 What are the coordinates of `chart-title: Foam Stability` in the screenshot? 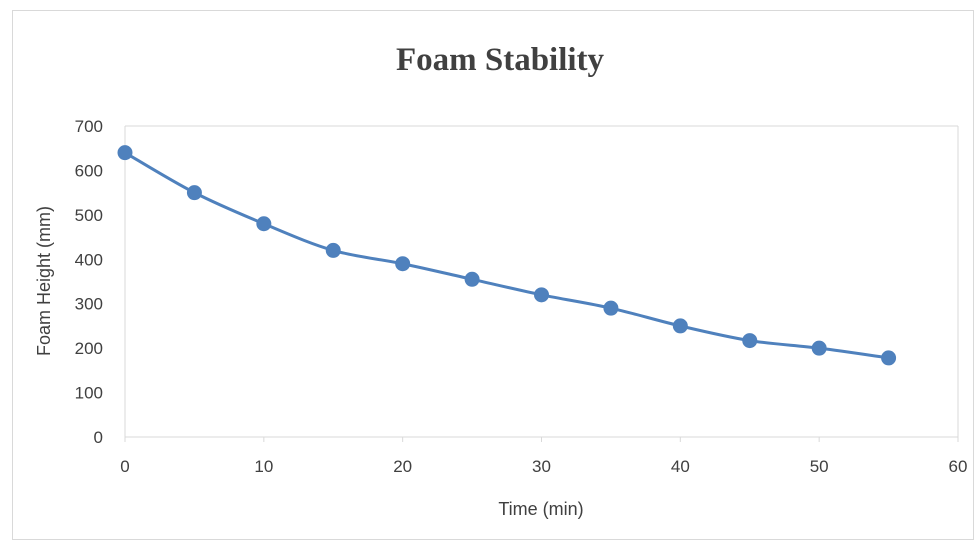 It's located at (500, 60).